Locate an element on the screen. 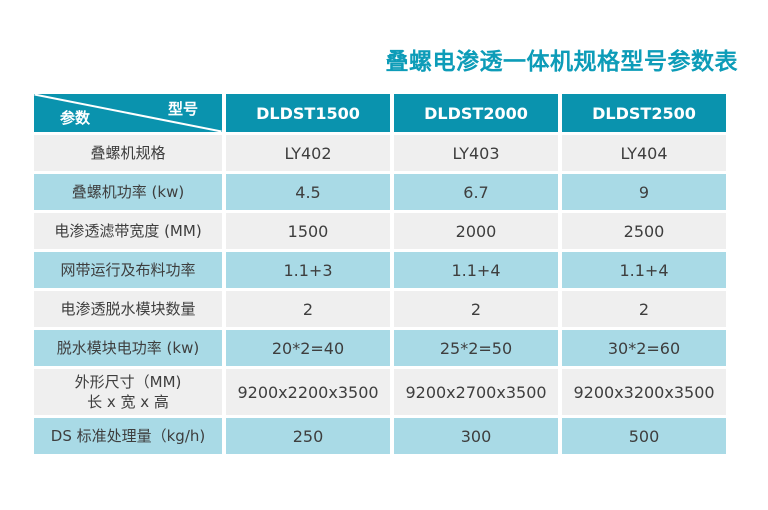  row-label: 外形尺寸（MM) 长 x 宽 x 高 is located at coordinates (128, 392).